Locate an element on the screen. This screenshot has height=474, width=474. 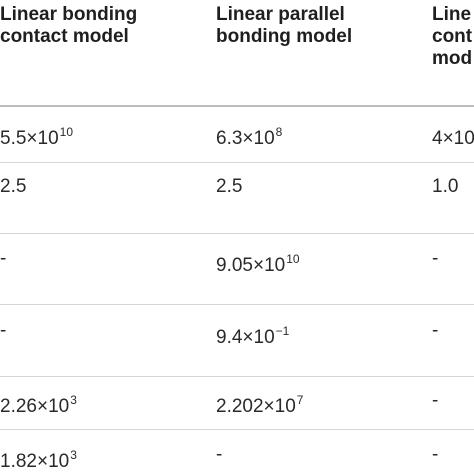
row-5-col-3: - is located at coordinates (435, 400).